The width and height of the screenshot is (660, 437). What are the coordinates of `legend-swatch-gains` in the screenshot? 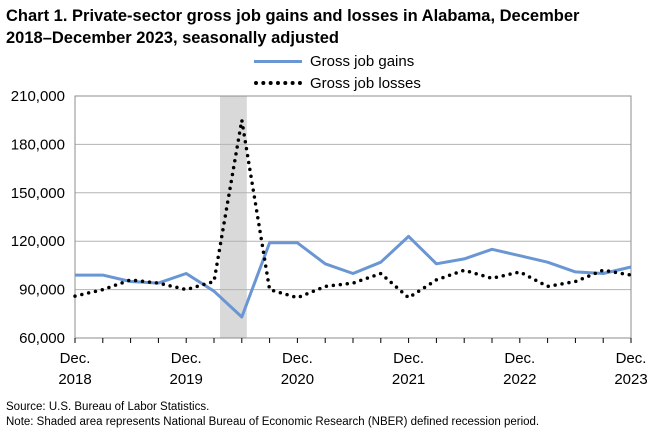 It's located at (278, 61).